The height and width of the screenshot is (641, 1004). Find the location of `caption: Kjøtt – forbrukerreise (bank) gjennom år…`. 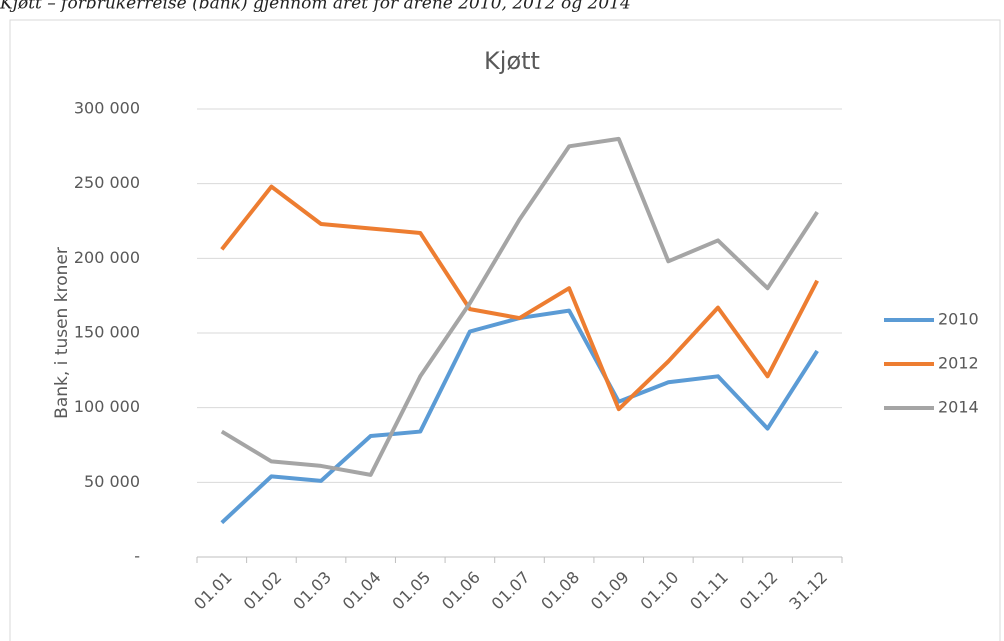

caption: Kjøtt – forbrukerreise (bank) gjennom år… is located at coordinates (315, 7).